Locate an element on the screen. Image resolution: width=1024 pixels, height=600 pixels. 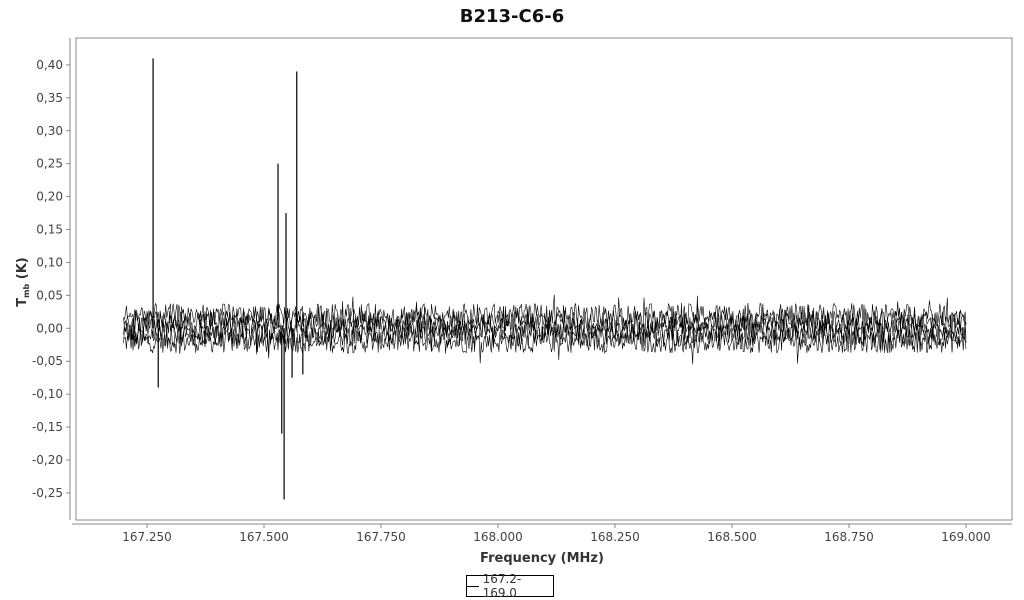
y-tick-label: 0,00 is located at coordinates (49, 328).